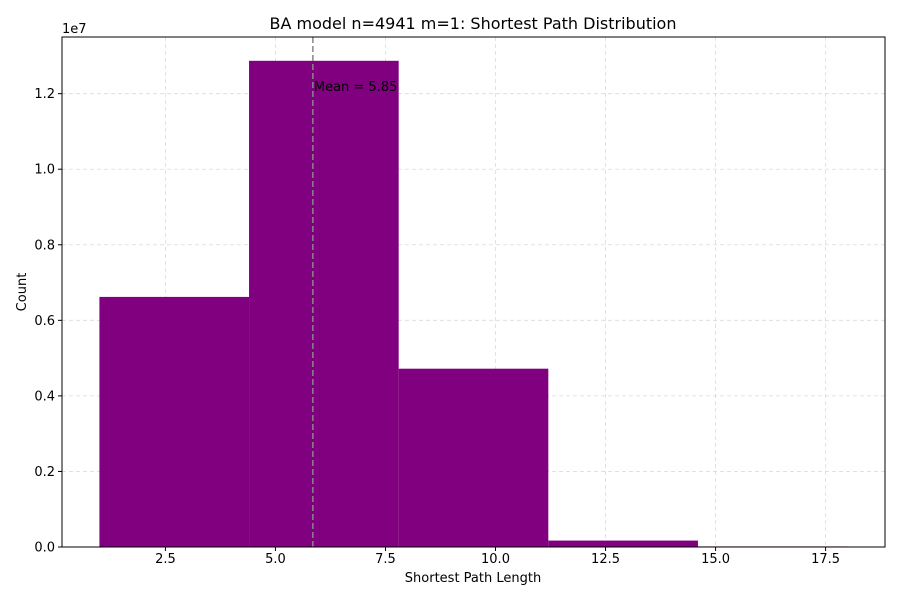 Image resolution: width=900 pixels, height=600 pixels. Describe the element at coordinates (275, 559) in the screenshot. I see `x-tick-label-1: 5.0` at that location.